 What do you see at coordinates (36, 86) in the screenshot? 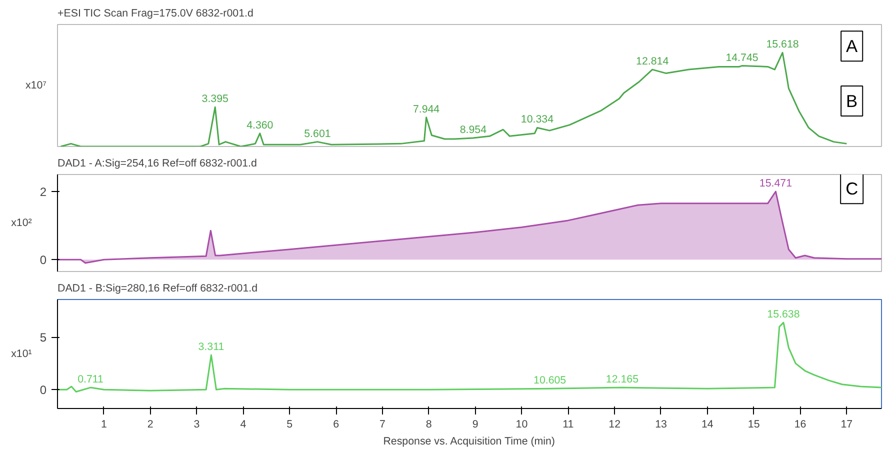
I see `y-axis-title: x10⁷` at bounding box center [36, 86].